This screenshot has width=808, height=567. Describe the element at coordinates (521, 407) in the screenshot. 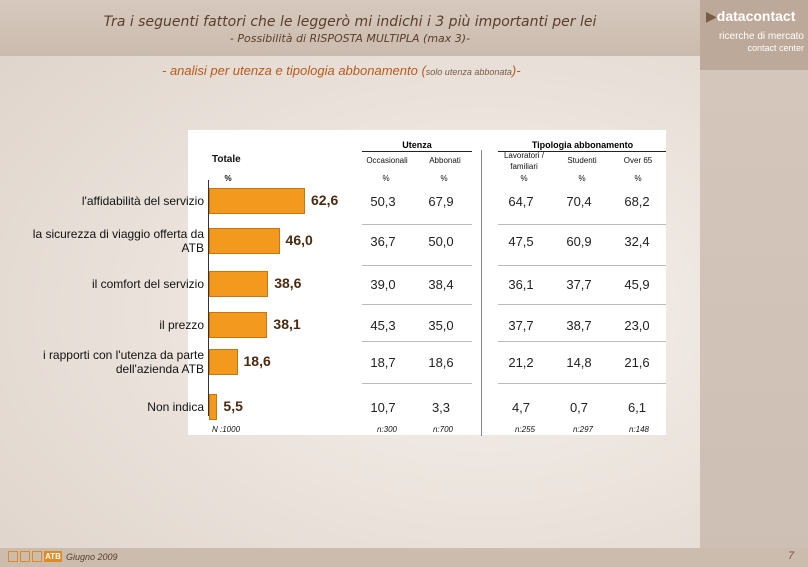

I see `table-cell: 4,7` at that location.